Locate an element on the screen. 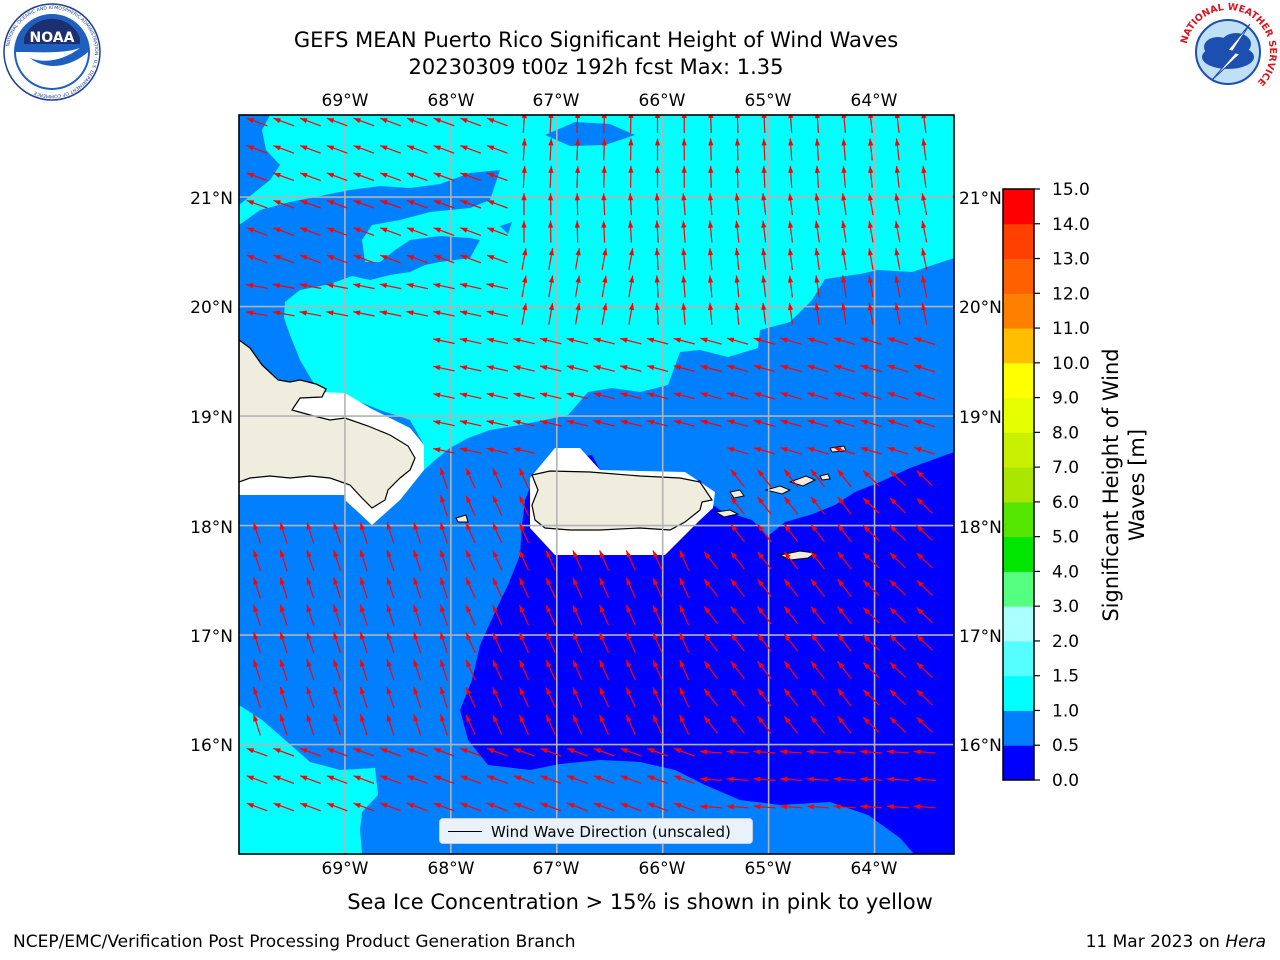  colorbar-tick-label: 3.0 is located at coordinates (1065, 607).